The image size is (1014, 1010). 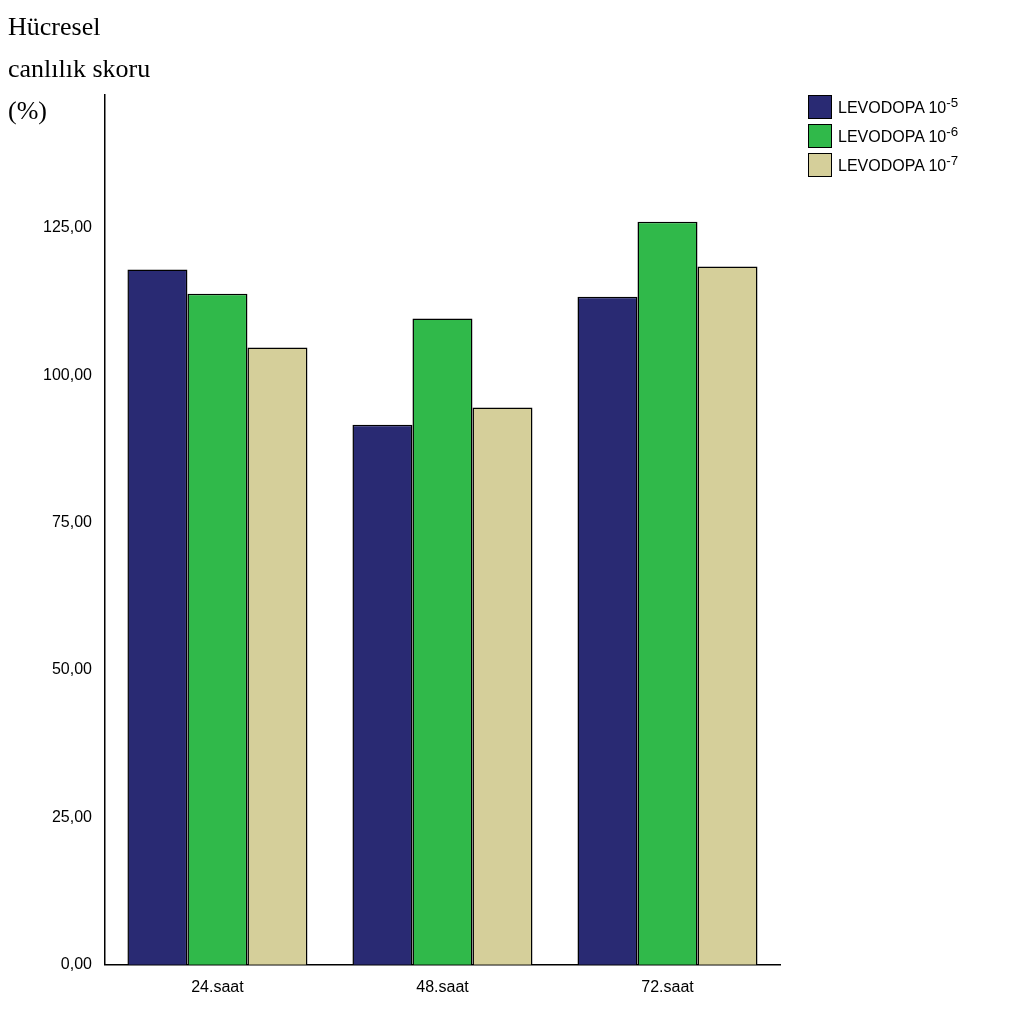 I want to click on y-tick-label: 50,00, so click(x=72, y=669).